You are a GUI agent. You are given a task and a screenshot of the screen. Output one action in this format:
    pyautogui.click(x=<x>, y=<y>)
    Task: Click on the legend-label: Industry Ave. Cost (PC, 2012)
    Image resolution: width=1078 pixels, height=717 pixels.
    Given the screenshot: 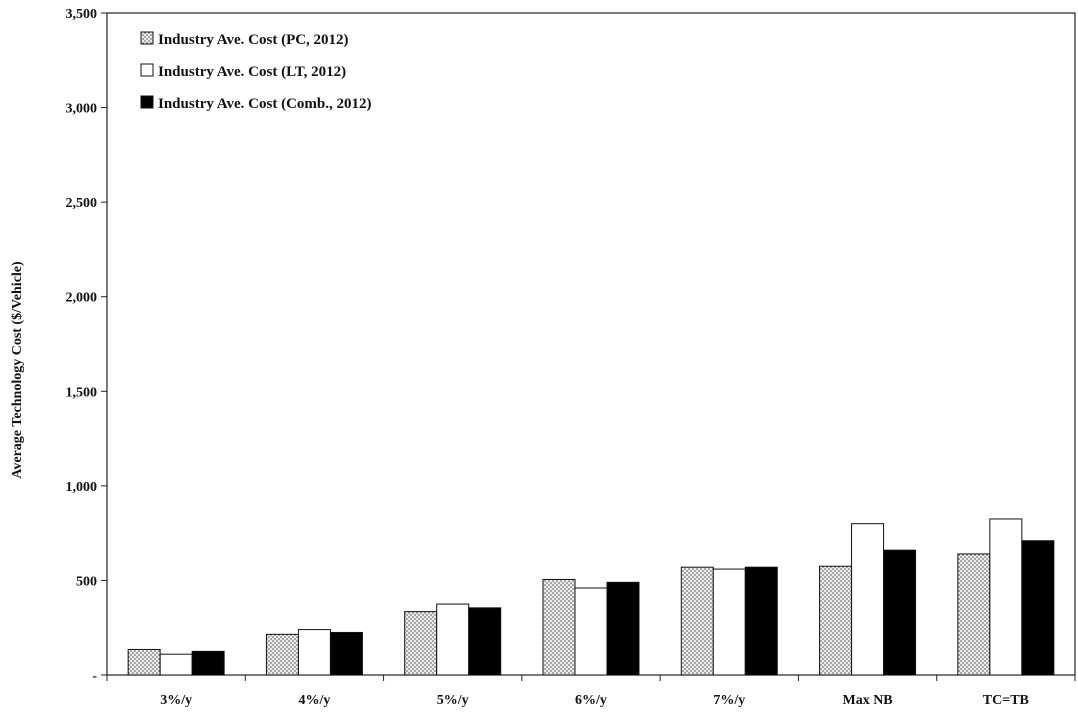 What is the action you would take?
    pyautogui.click(x=253, y=40)
    